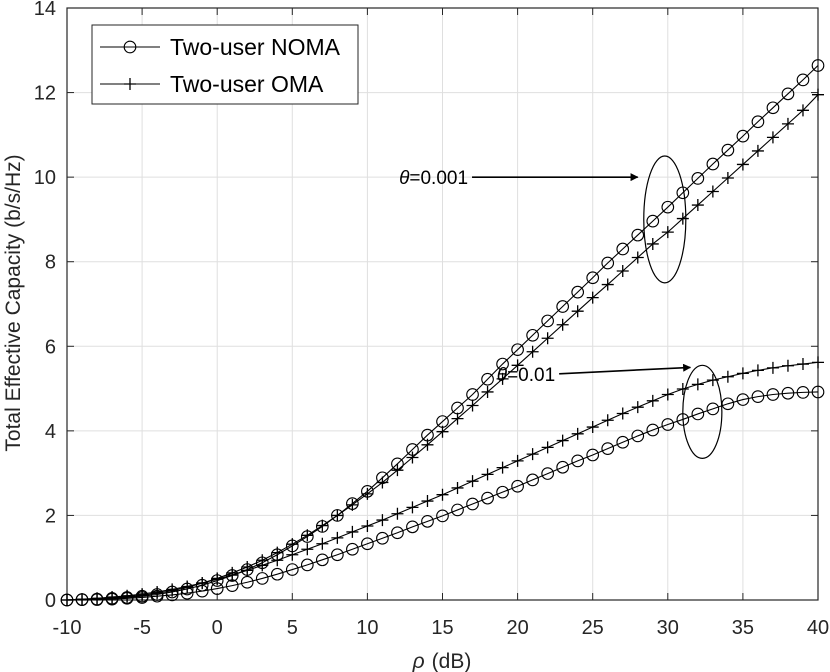 Image resolution: width=830 pixels, height=672 pixels. Describe the element at coordinates (45, 10) in the screenshot. I see `y-tick-label: 14` at that location.